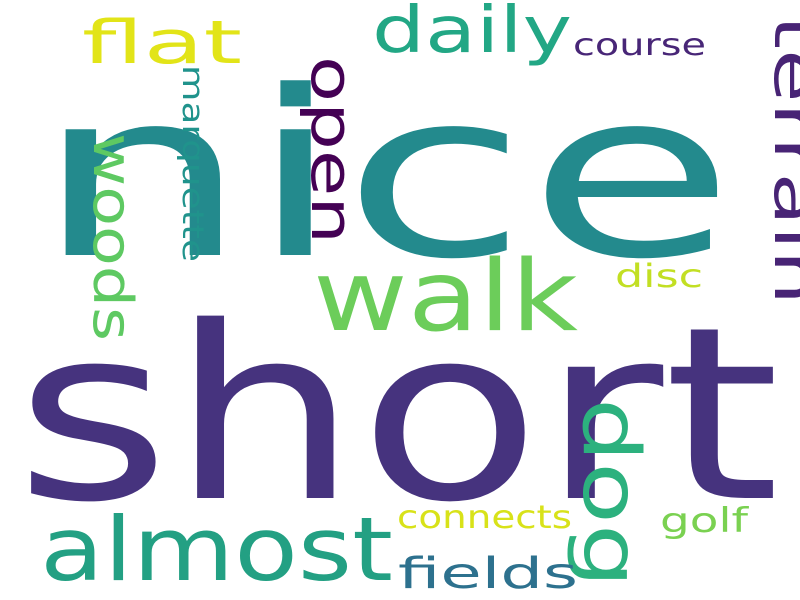 The image size is (800, 600). Describe the element at coordinates (484, 517) in the screenshot. I see `word-connects: connects` at that location.